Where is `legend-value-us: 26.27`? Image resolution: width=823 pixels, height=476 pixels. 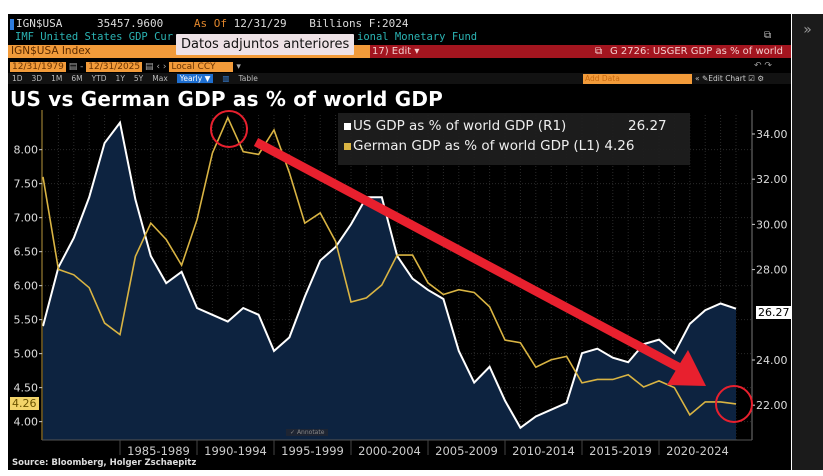 legend-value-us: 26.27 is located at coordinates (647, 126).